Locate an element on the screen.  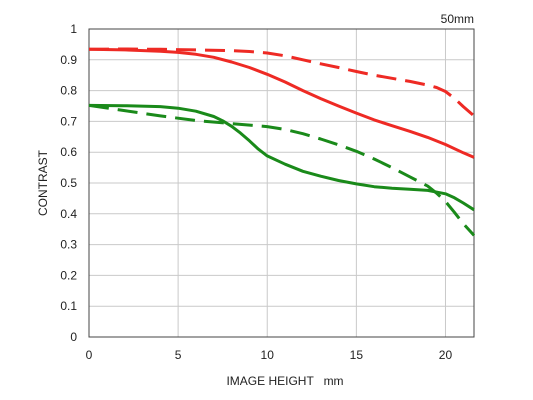
x-tick-label: 10 is located at coordinates (268, 355).